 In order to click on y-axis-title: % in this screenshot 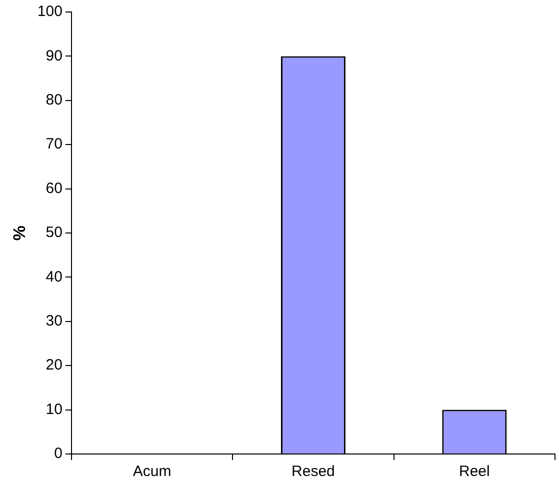, I will do `click(19, 233)`.